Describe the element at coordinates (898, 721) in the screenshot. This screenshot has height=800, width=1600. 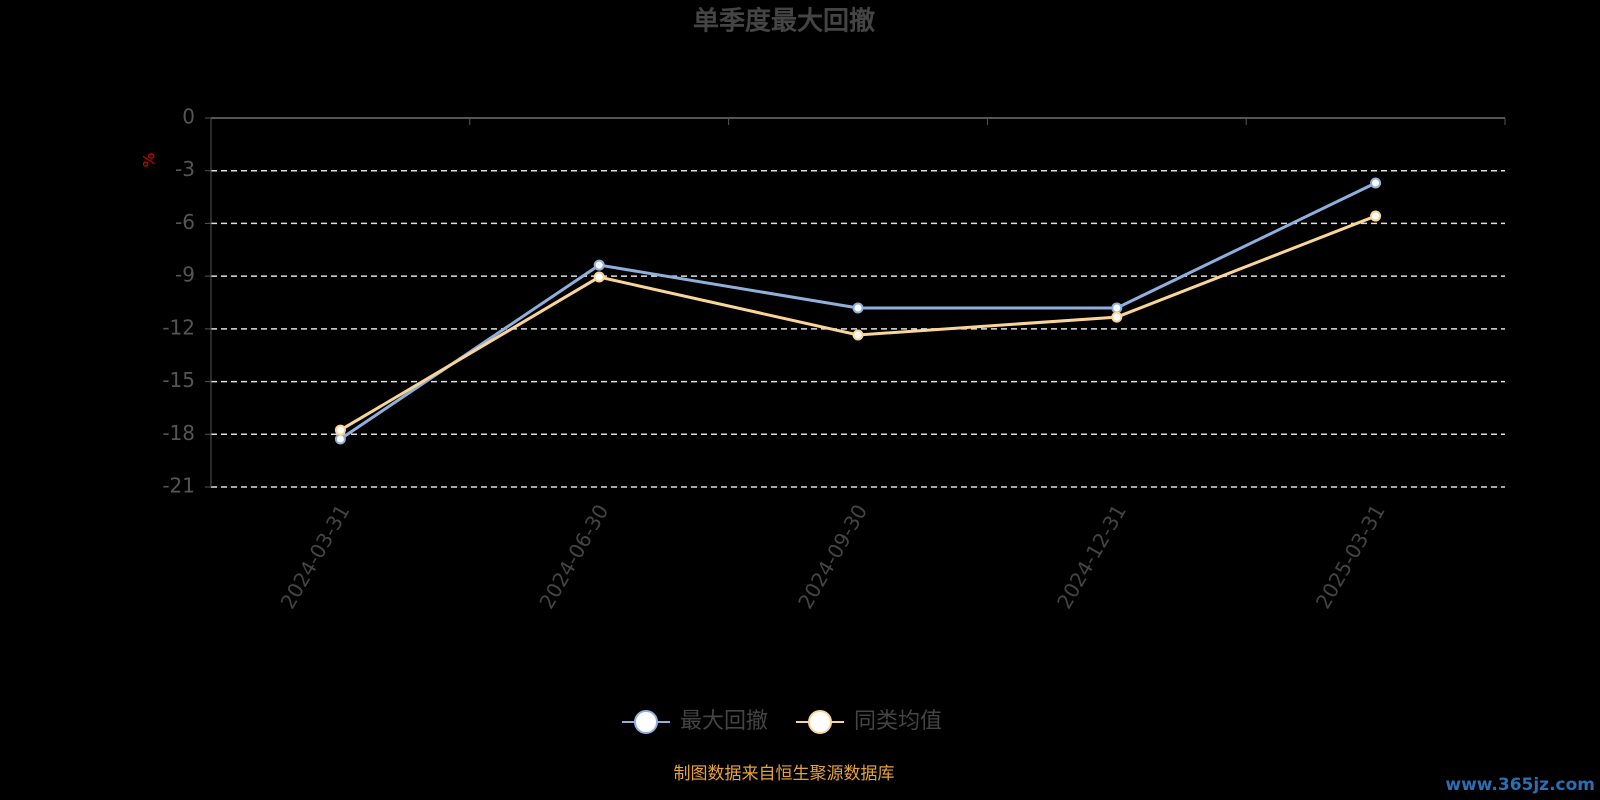
I see `legend-label: 同类均值` at that location.